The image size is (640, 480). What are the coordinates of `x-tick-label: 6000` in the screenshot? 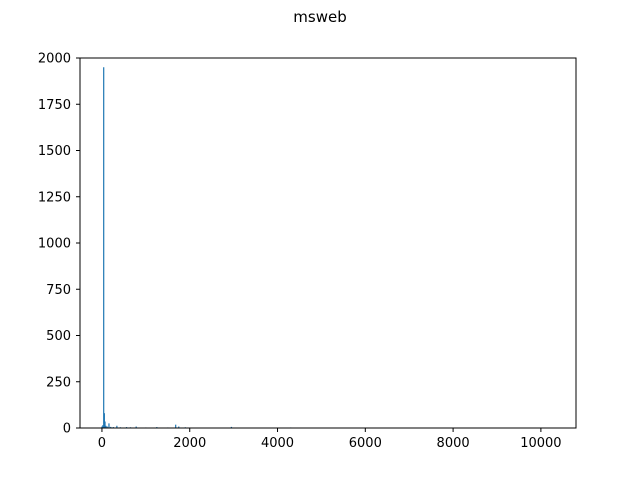 It's located at (365, 443).